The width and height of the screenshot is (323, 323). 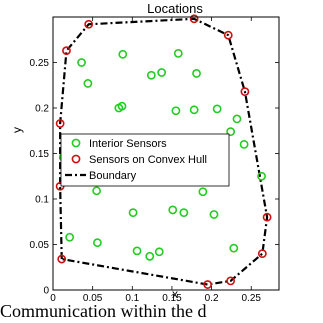 I want to click on legend-marker-interior, so click(x=76, y=143).